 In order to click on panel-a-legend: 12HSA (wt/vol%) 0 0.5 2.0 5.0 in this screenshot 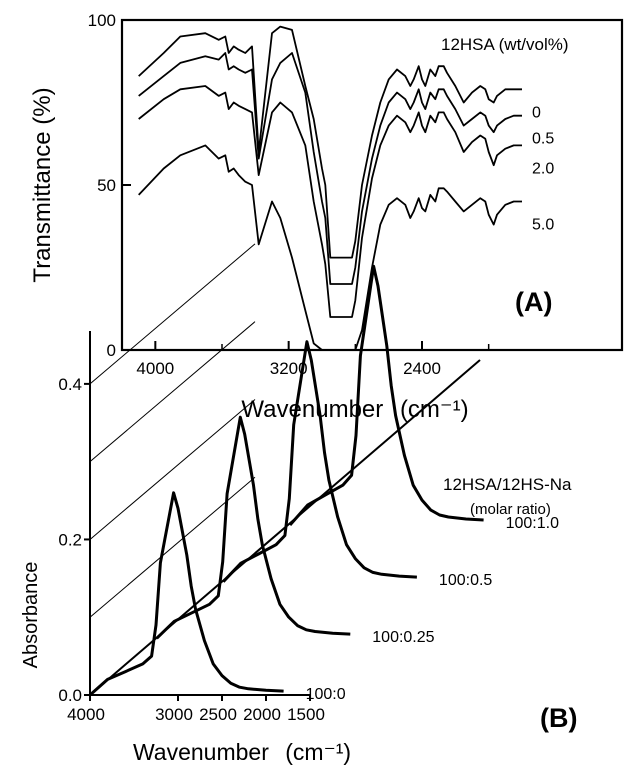, I will do `click(505, 134)`.